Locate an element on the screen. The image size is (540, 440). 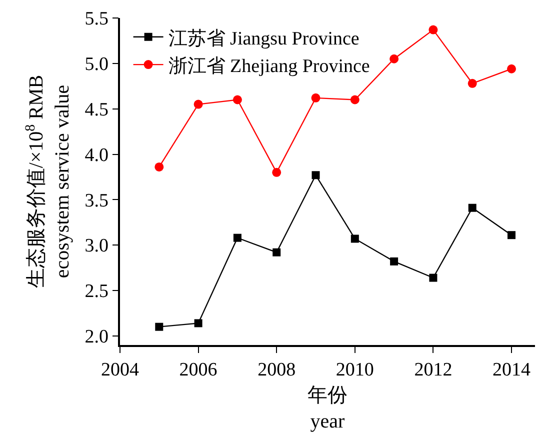
x-tick-label: 2008 is located at coordinates (277, 370).